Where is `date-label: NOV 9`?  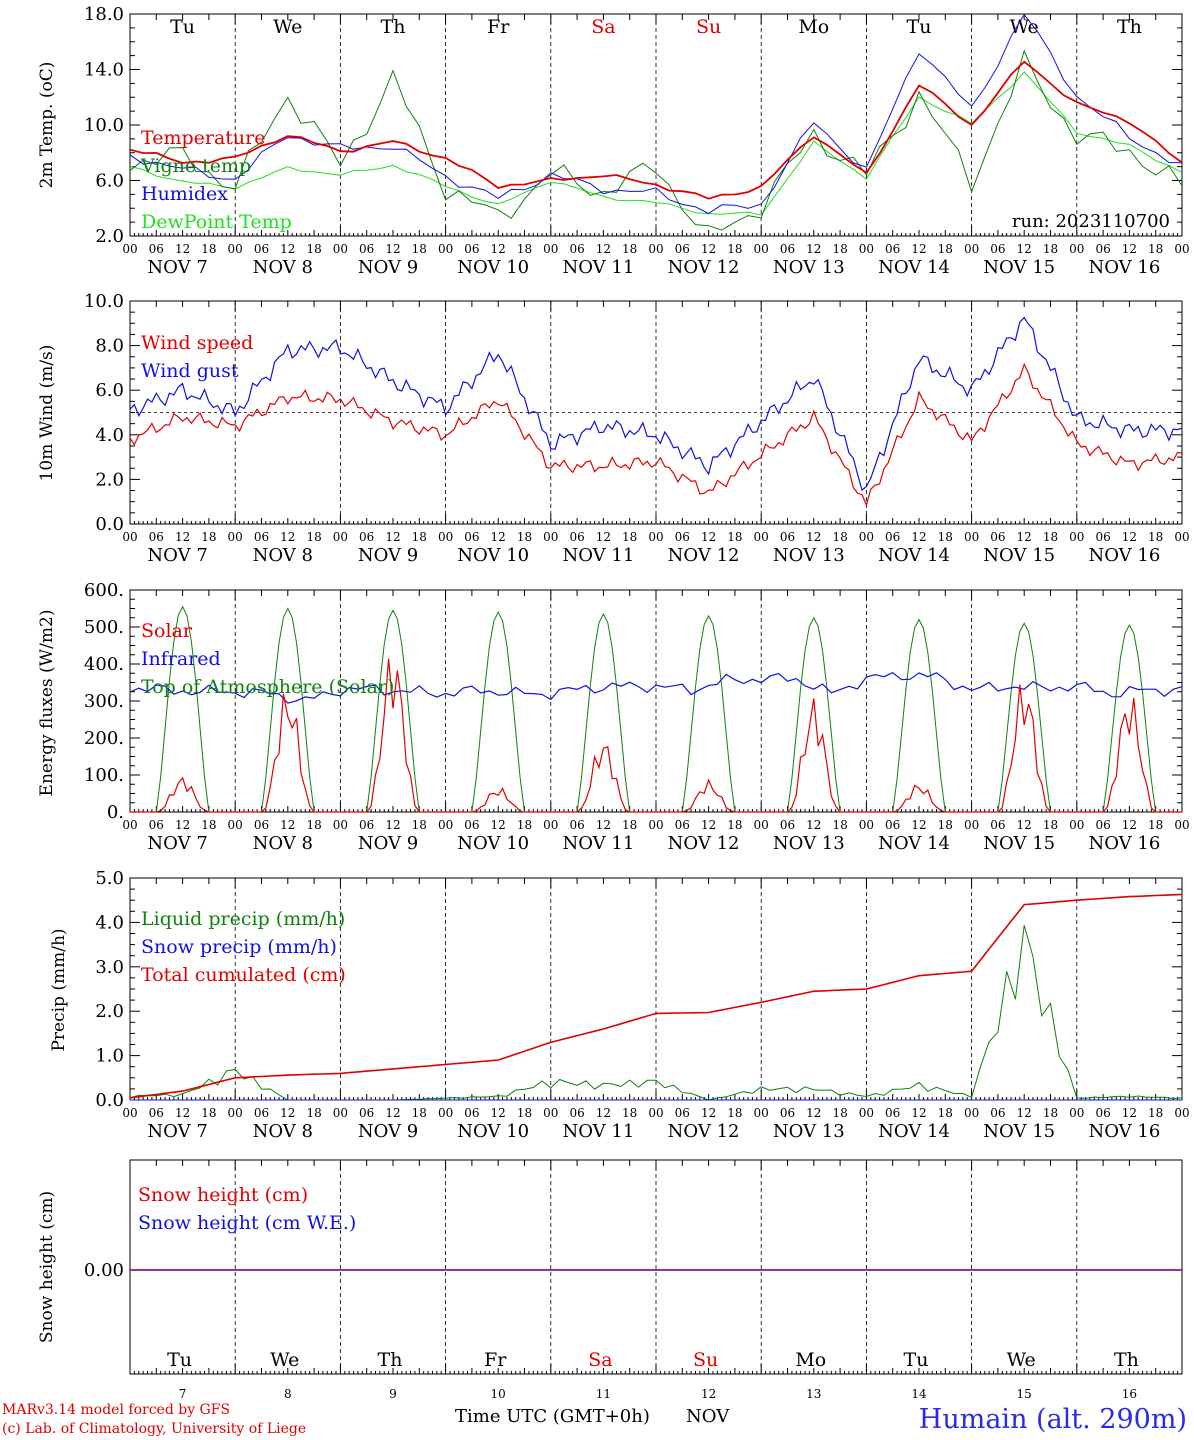 date-label: NOV 9 is located at coordinates (388, 843).